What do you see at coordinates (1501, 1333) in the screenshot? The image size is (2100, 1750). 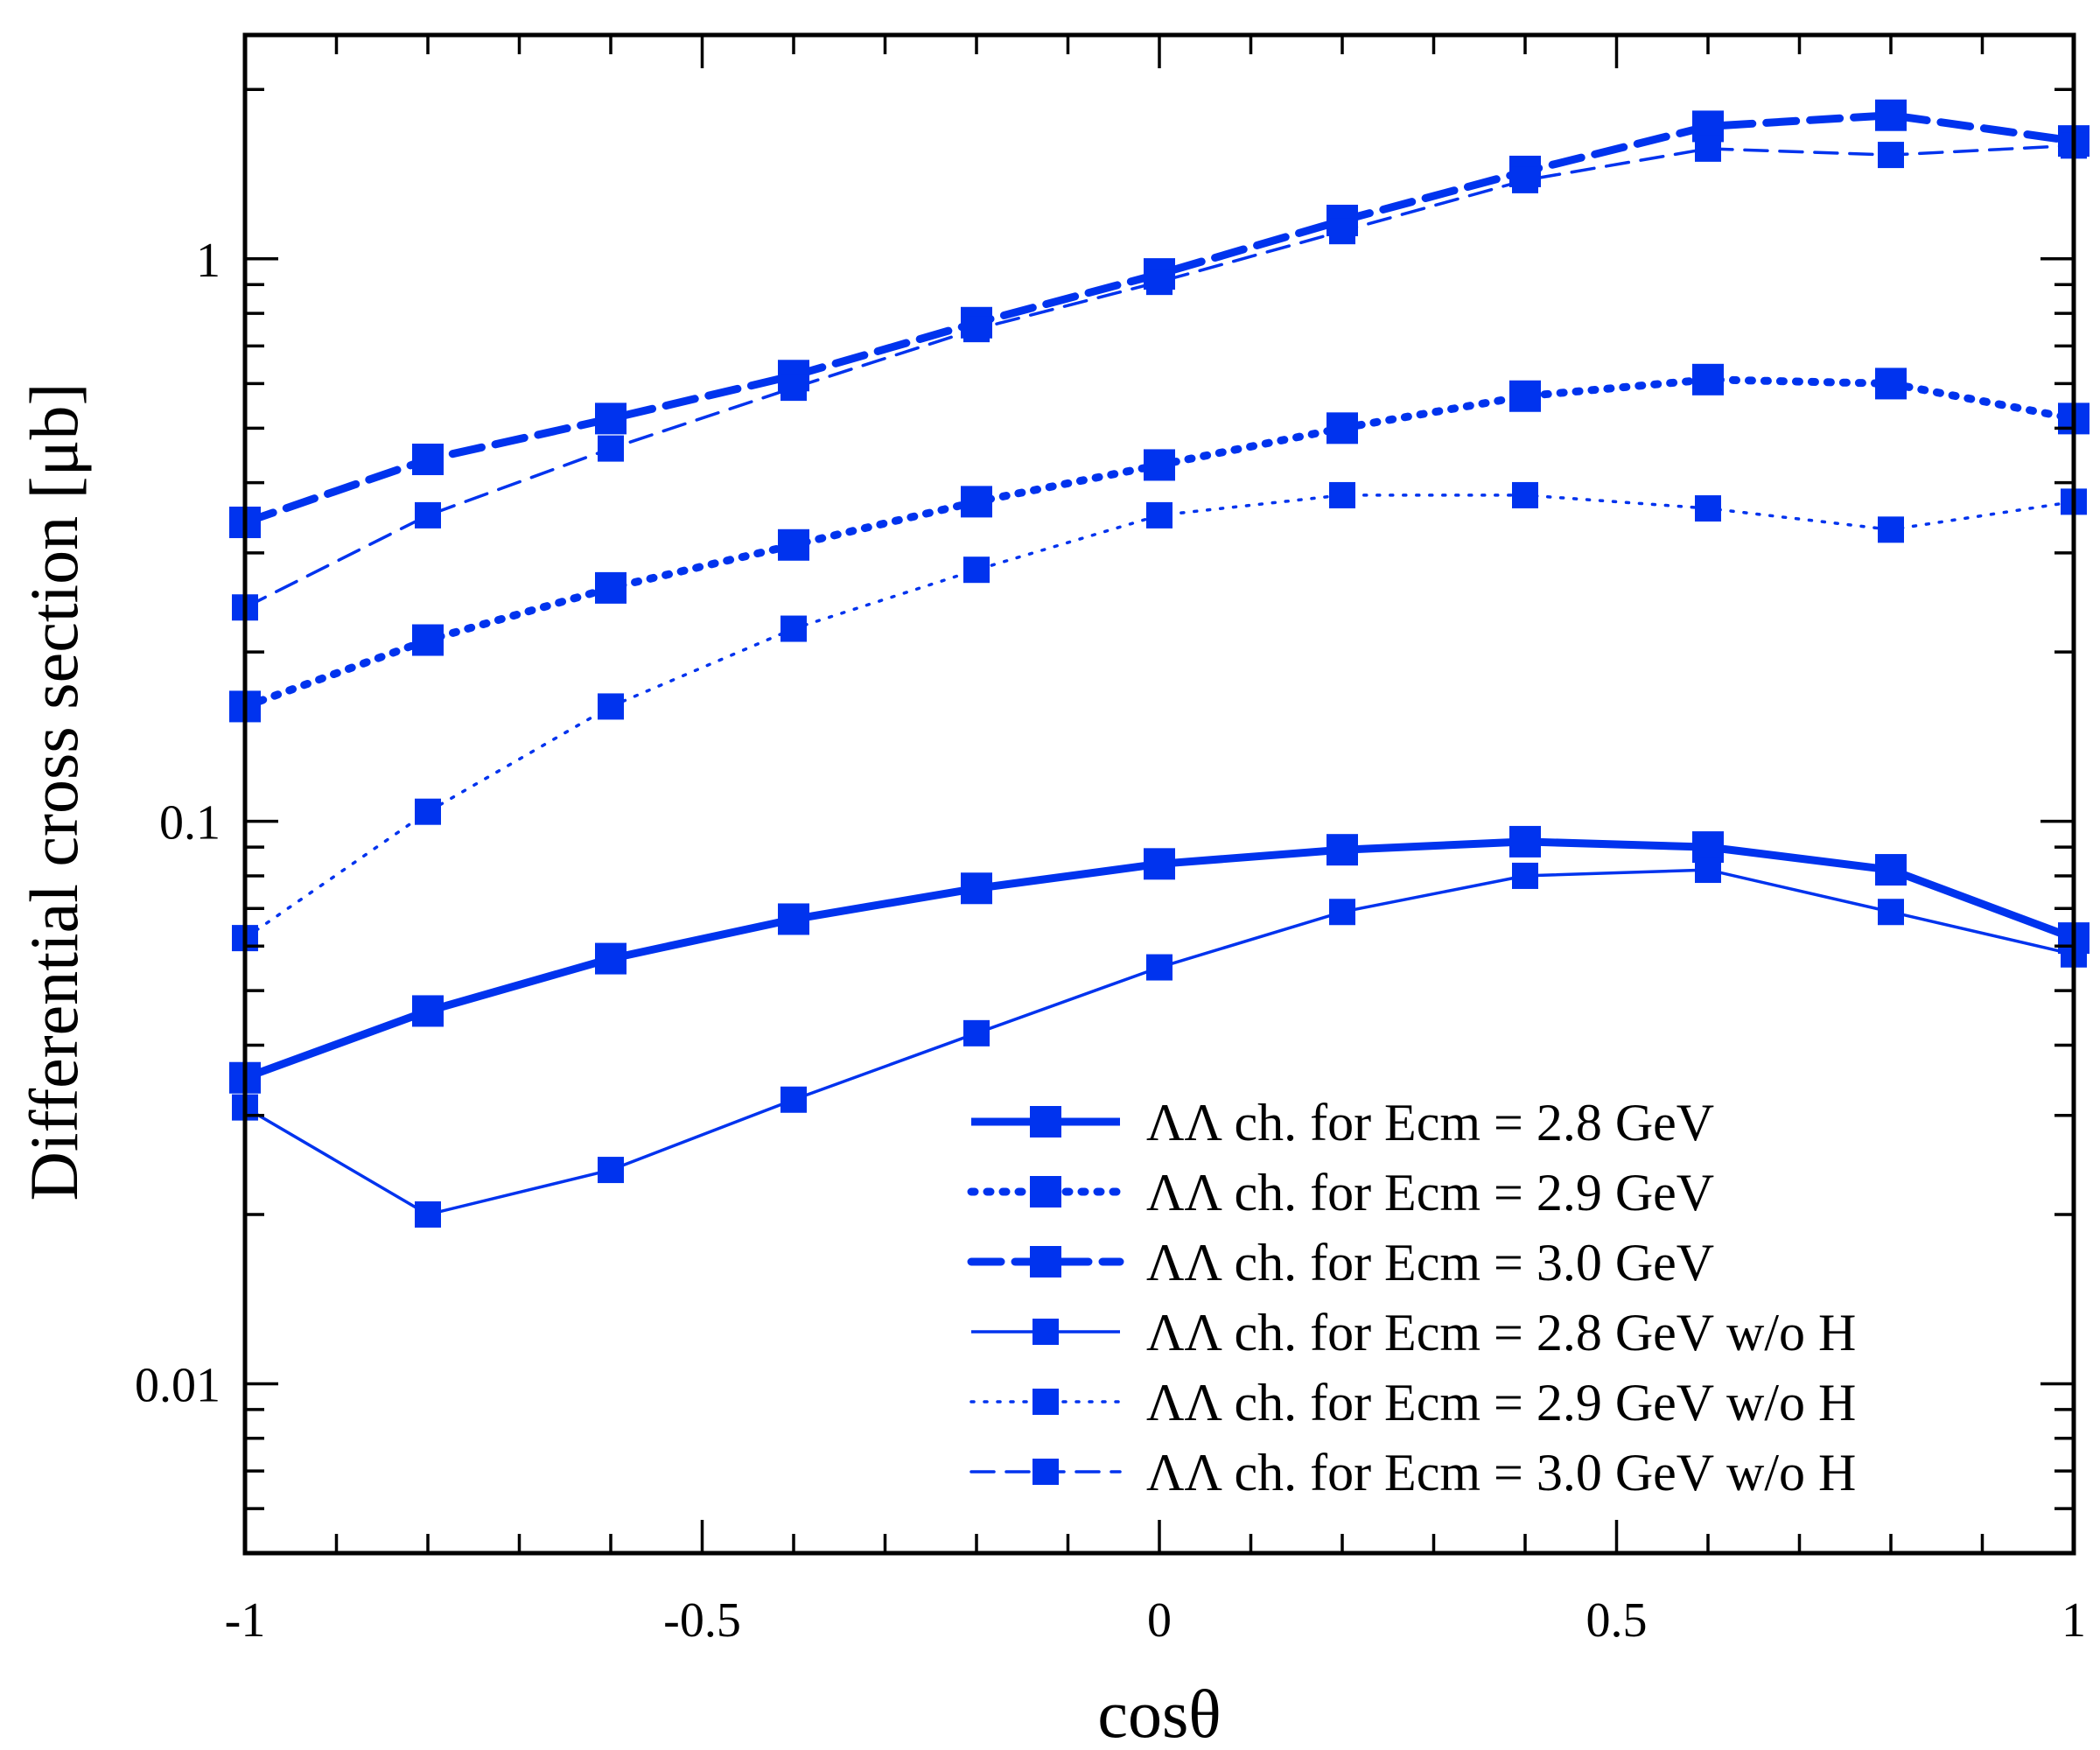 I see `legend-label-4: ΛΛ ch. for Ecm = 2.8 GeV w/o H` at bounding box center [1501, 1333].